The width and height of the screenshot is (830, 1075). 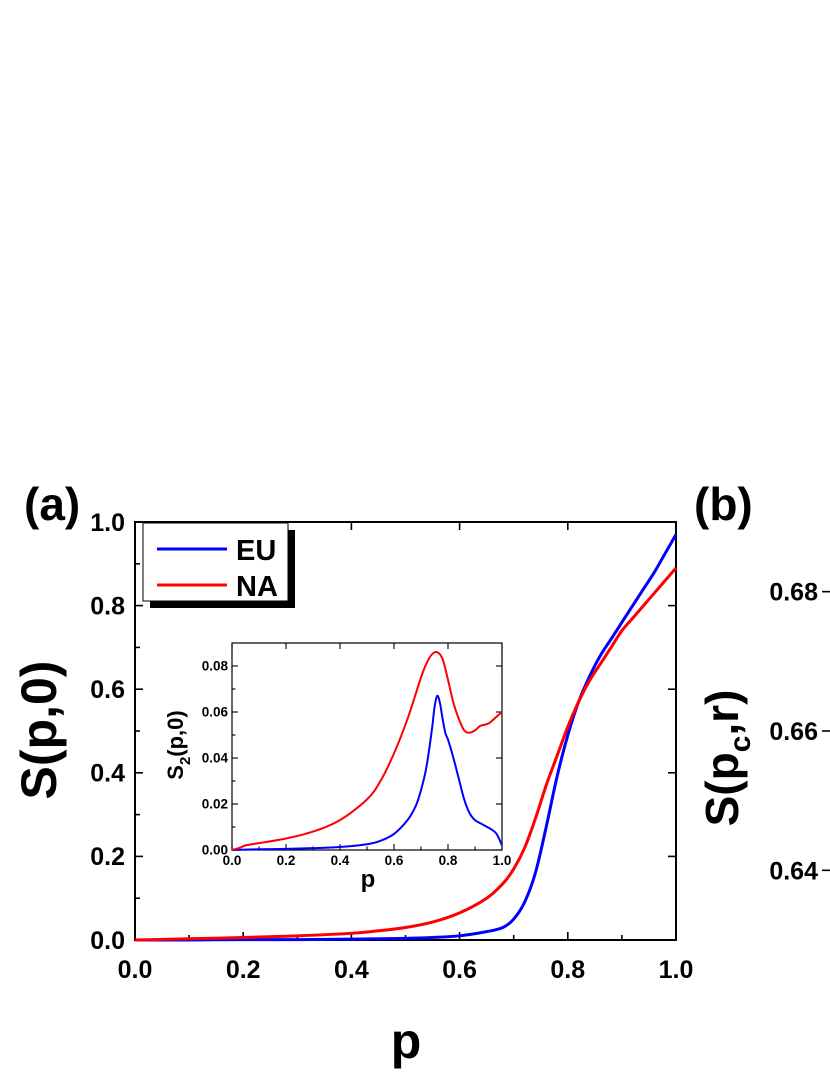 What do you see at coordinates (762, 681) in the screenshot?
I see `panel-b: (b) S(pc,r) 0.64 0.66 0.68` at bounding box center [762, 681].